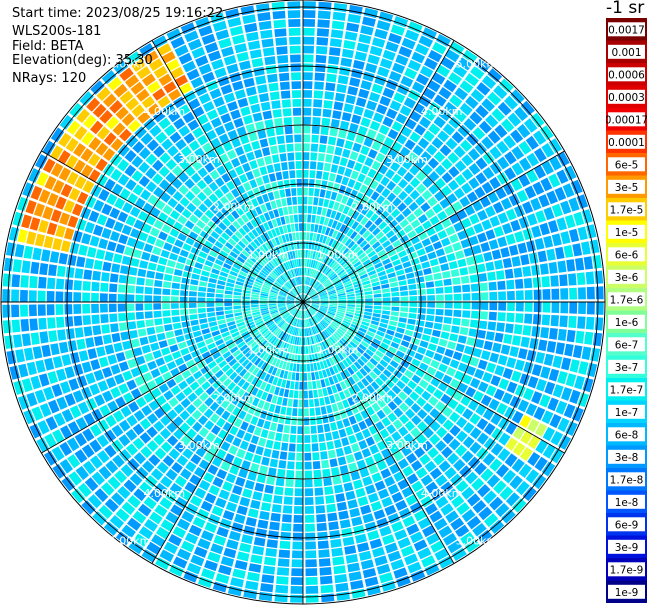 The width and height of the screenshot is (647, 607). I want to click on colorbar-tick-label: 1.7e-6, so click(627, 300).